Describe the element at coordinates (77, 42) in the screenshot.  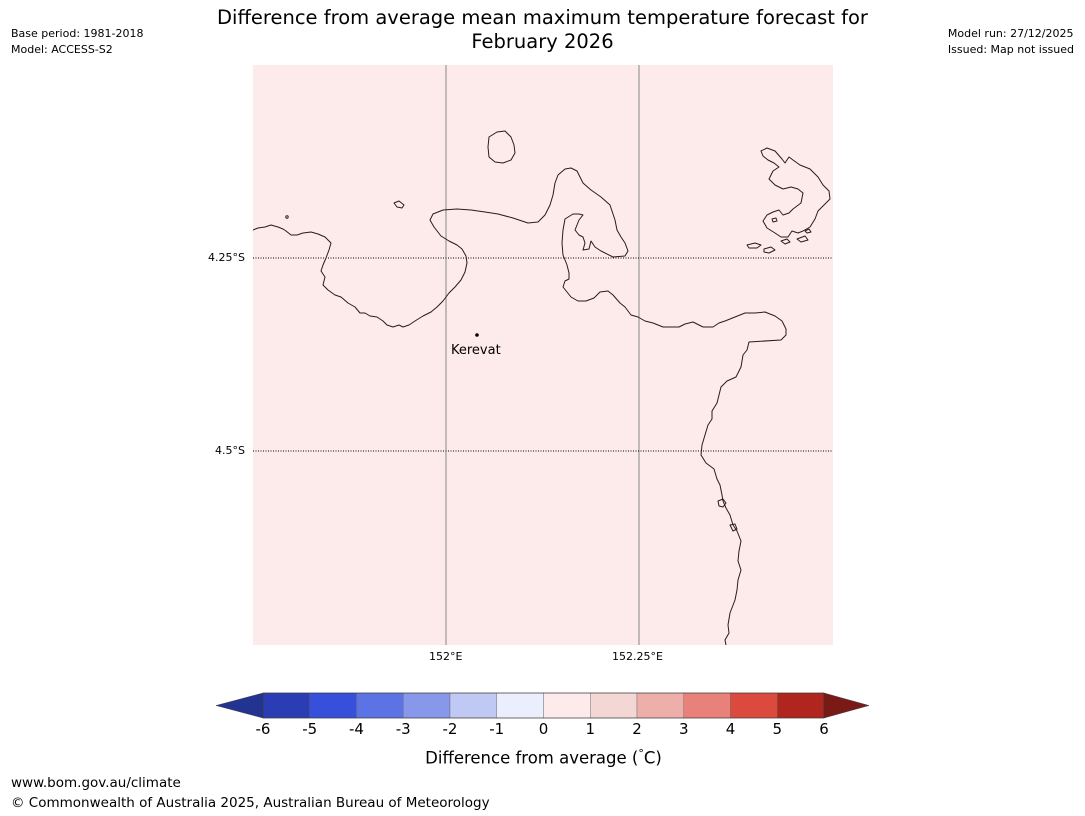
I see `meta-left: Base period: 1981-2018 Model: ACCESS-S2` at that location.